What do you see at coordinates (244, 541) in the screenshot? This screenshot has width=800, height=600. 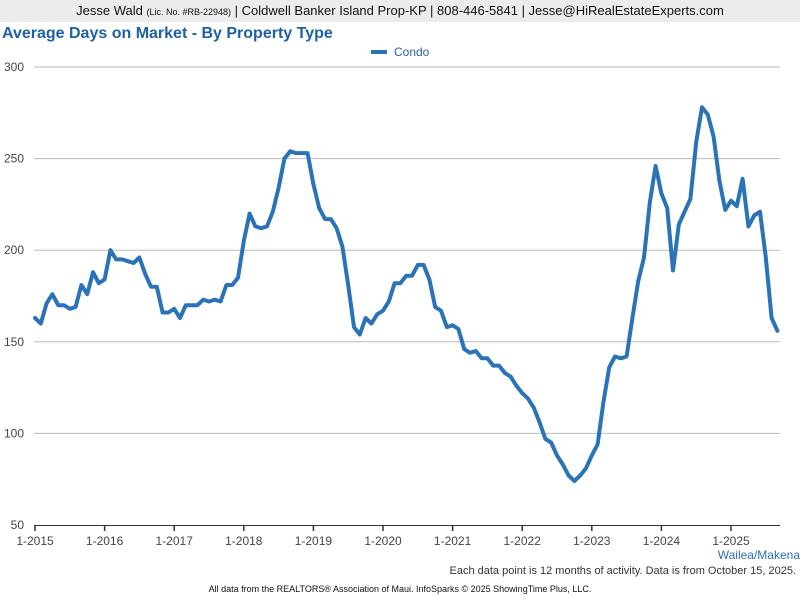 I see `x-tick-label: 1-2018` at bounding box center [244, 541].